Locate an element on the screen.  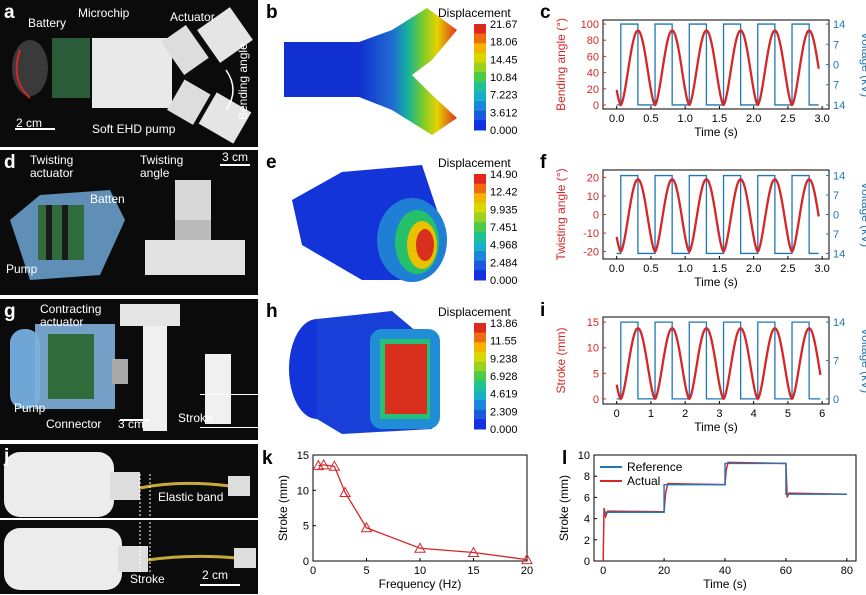
x-tick-label: 1 is located at coordinates (651, 414).